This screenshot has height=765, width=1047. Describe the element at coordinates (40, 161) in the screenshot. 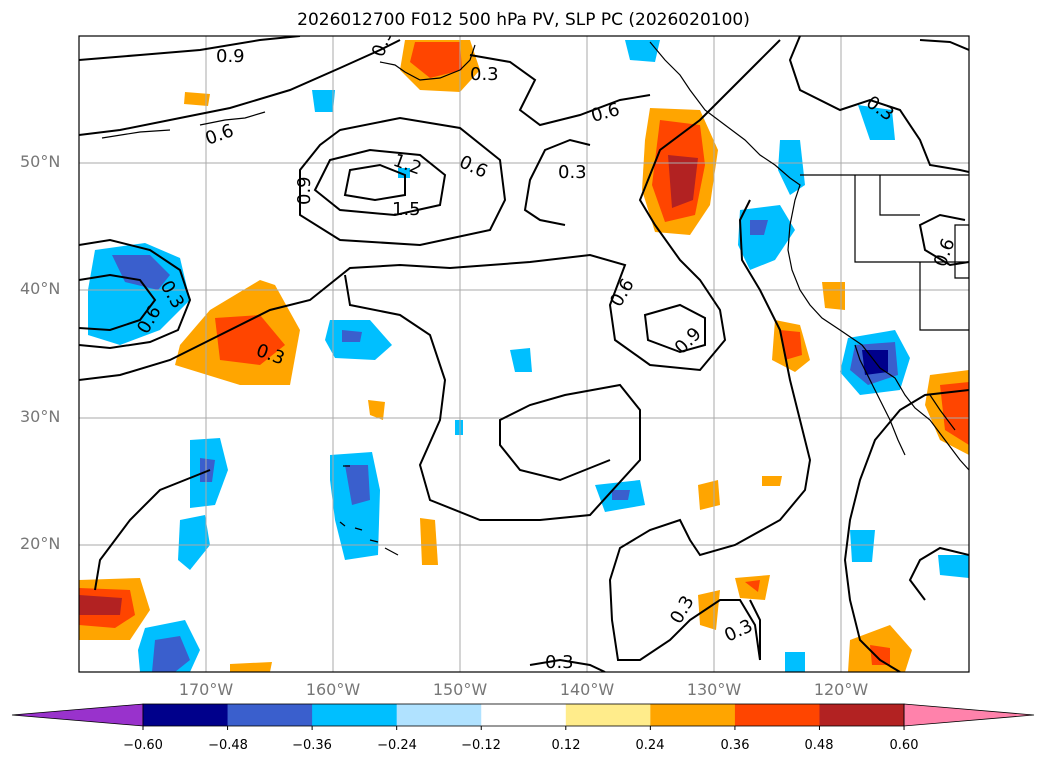

I see `lat-label-50n: 50°N` at that location.